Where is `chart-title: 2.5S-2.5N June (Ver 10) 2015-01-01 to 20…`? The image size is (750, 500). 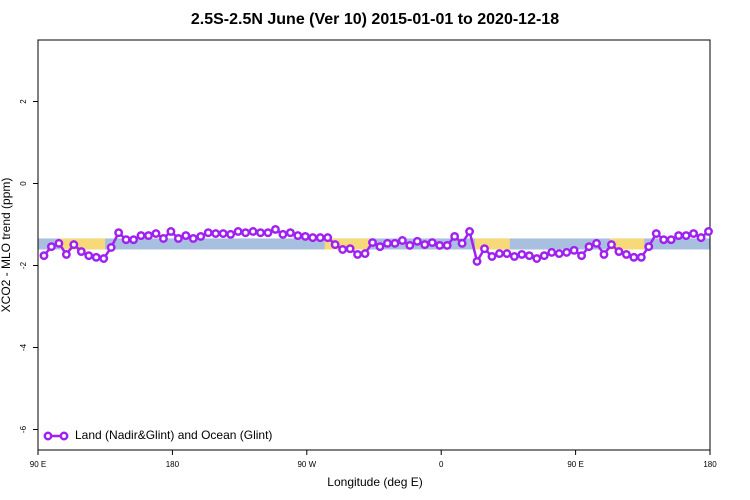
chart-title: 2.5S-2.5N June (Ver 10) 2015-01-01 to 20… is located at coordinates (375, 19).